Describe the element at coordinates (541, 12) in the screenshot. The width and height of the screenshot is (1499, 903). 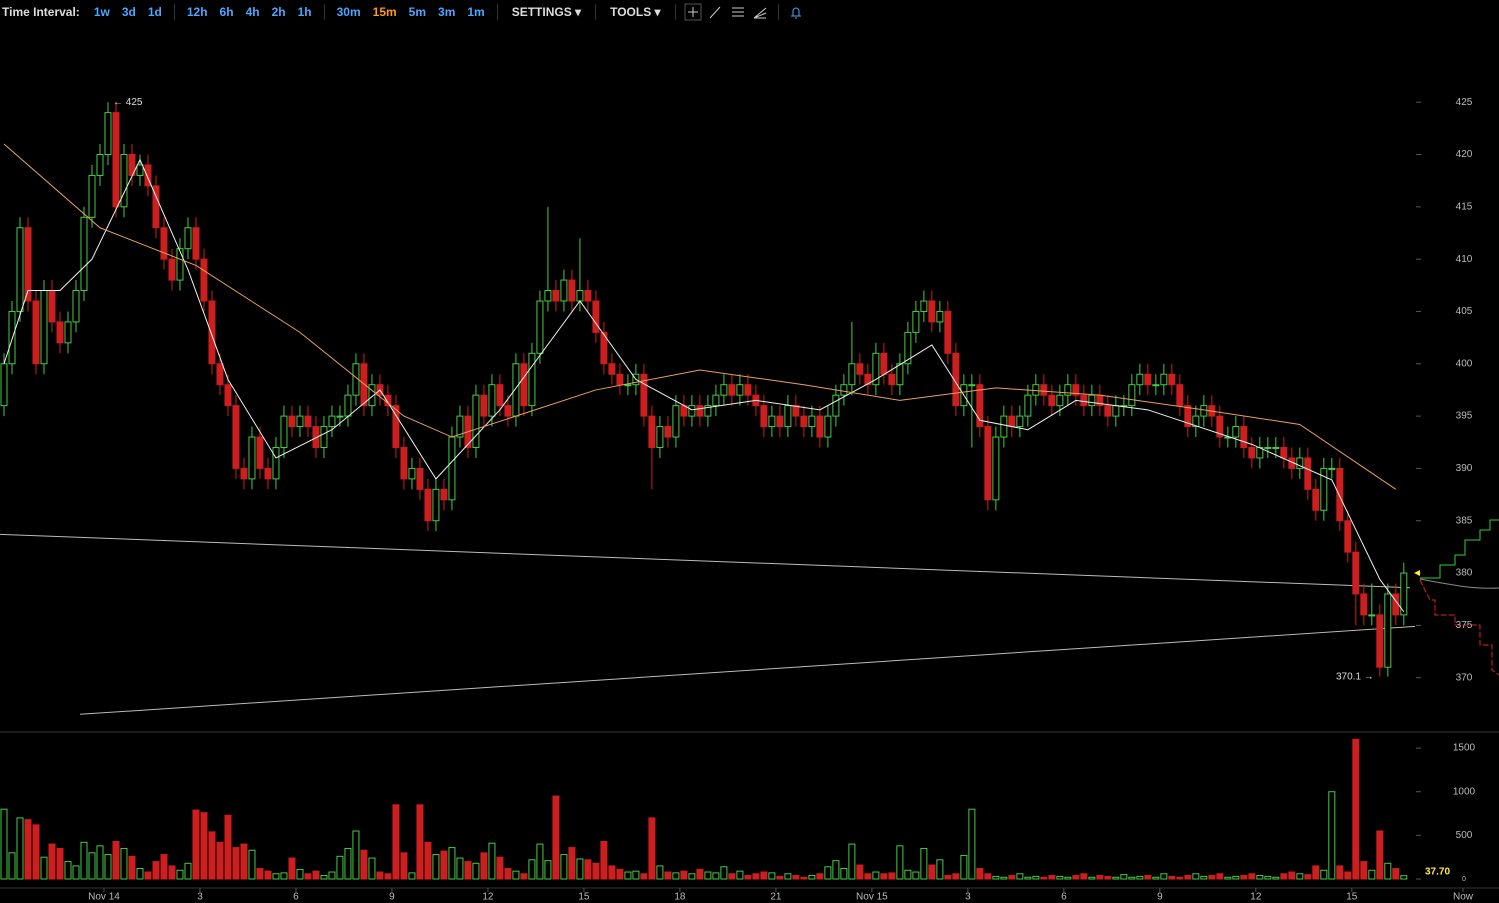
I see `settings-text: SETTINGS` at that location.